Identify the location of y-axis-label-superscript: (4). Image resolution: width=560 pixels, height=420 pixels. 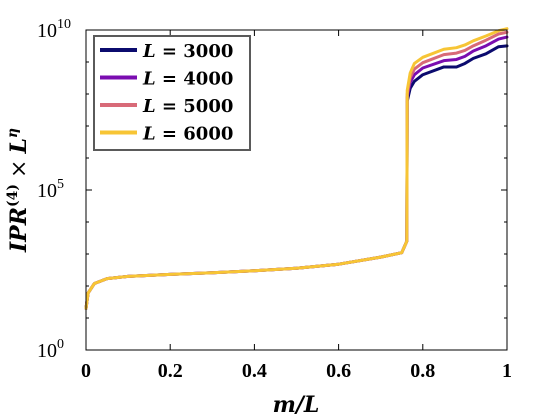
(13, 195).